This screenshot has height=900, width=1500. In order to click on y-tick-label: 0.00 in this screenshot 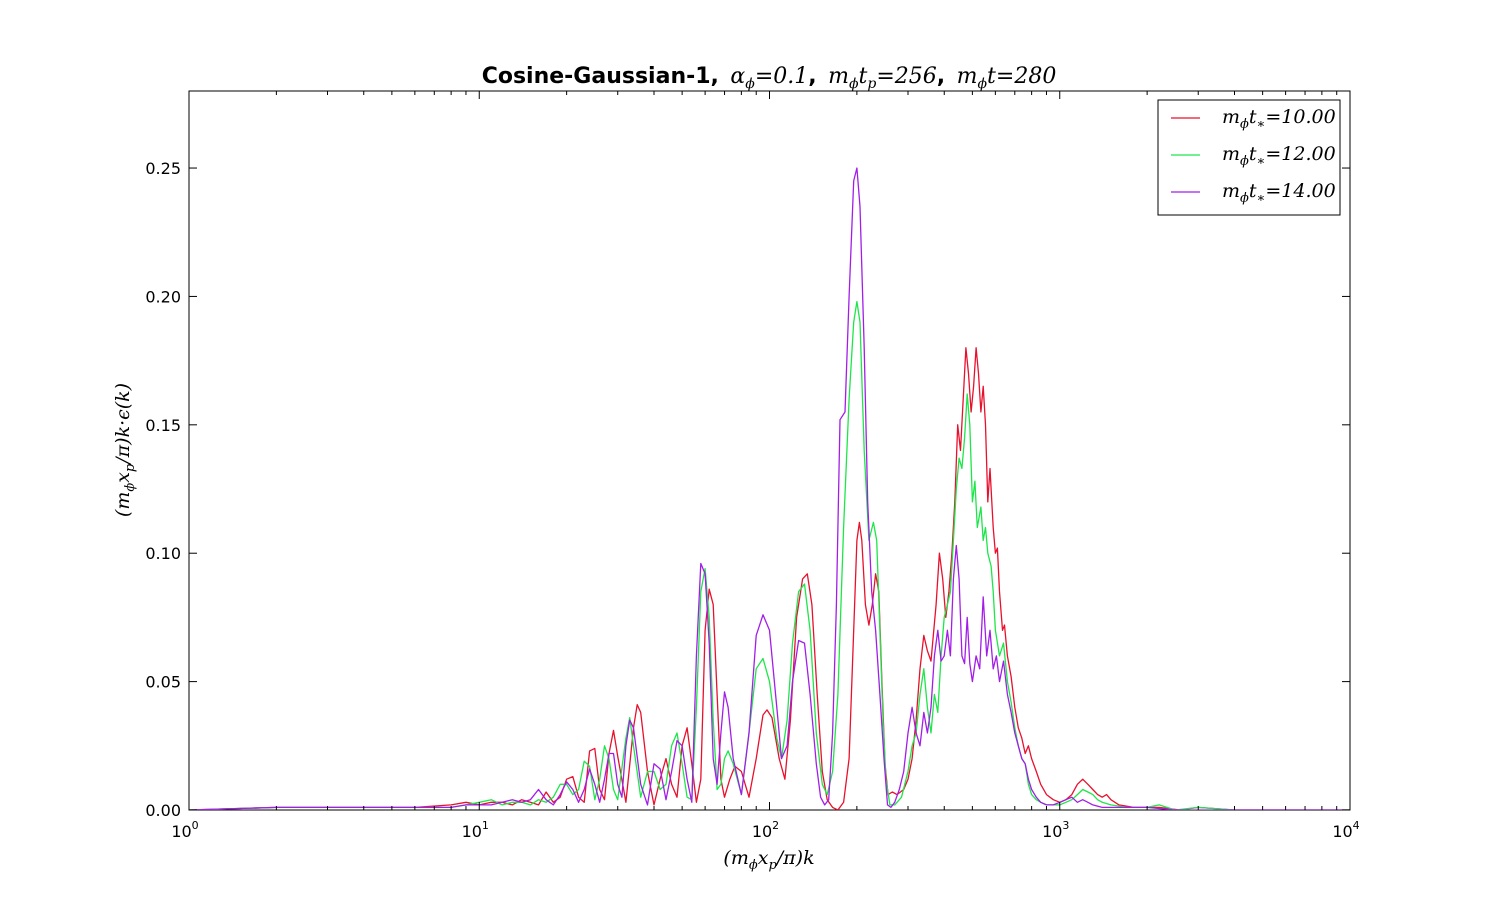, I will do `click(163, 810)`.